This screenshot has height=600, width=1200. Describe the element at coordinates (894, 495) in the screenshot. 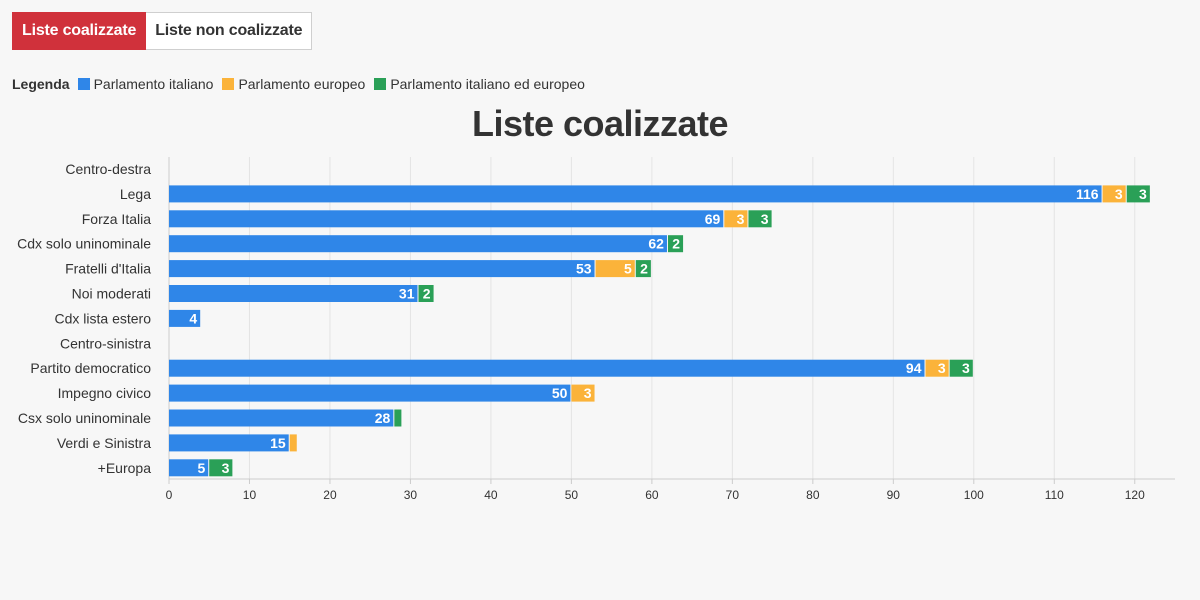

I see `x-tick-label: 90` at that location.